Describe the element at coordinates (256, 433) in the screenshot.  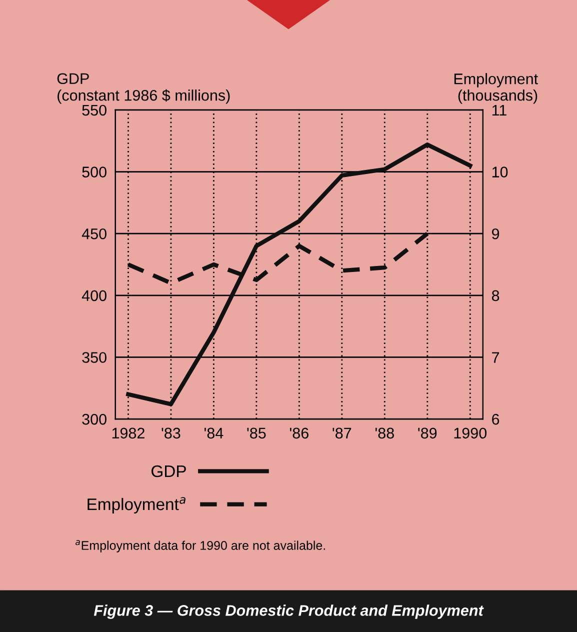
I see `x-tick-label: '85` at that location.